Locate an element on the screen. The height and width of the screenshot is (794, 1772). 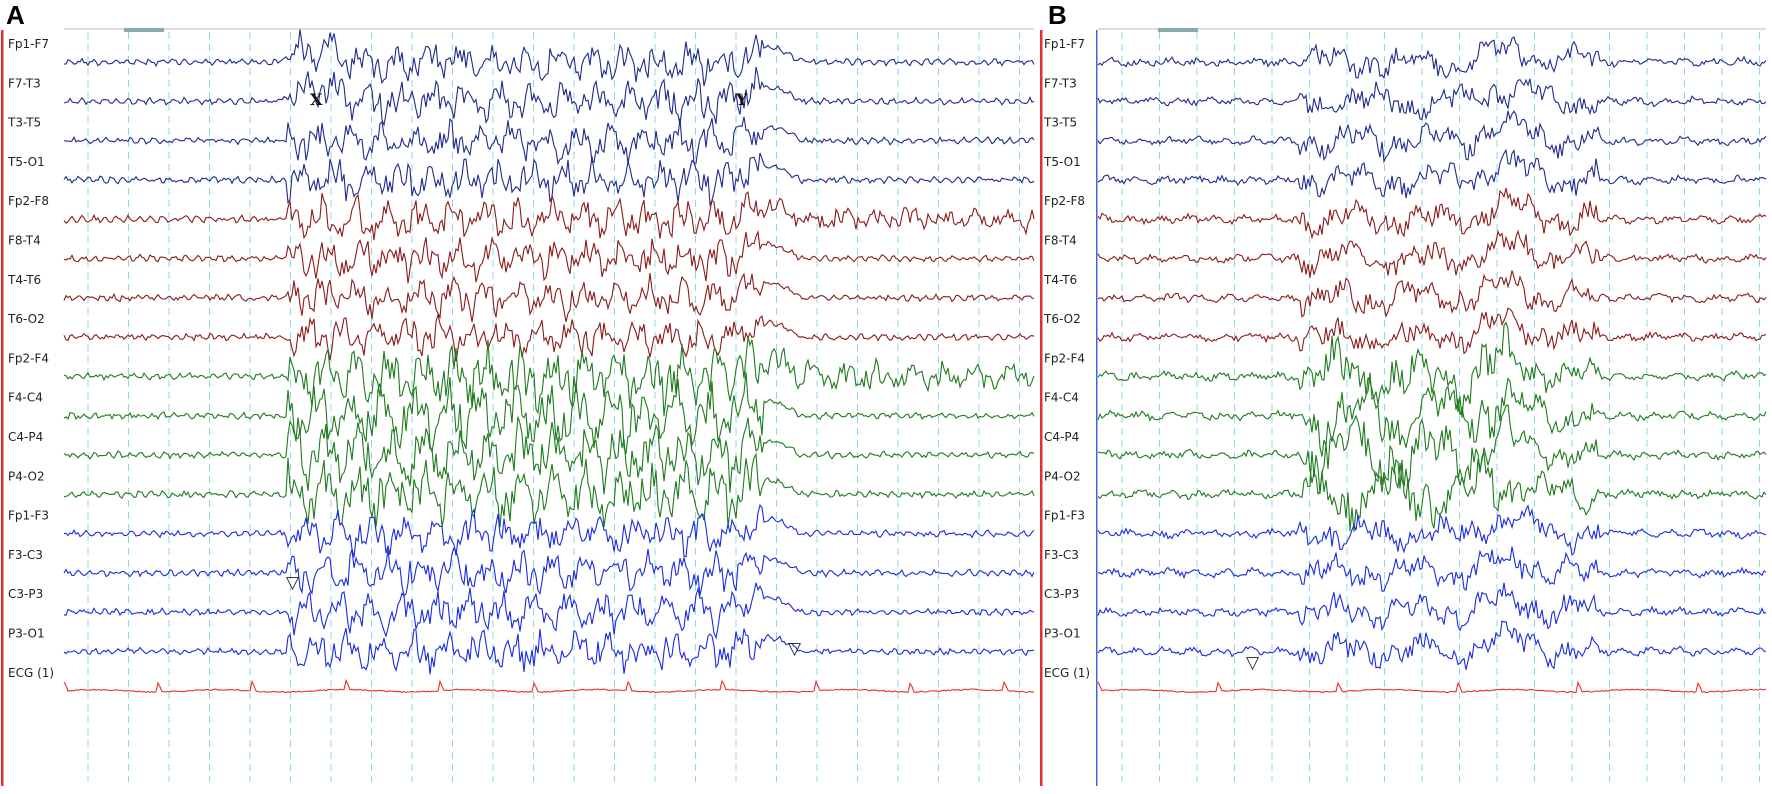
marker-x: X is located at coordinates (316, 99).